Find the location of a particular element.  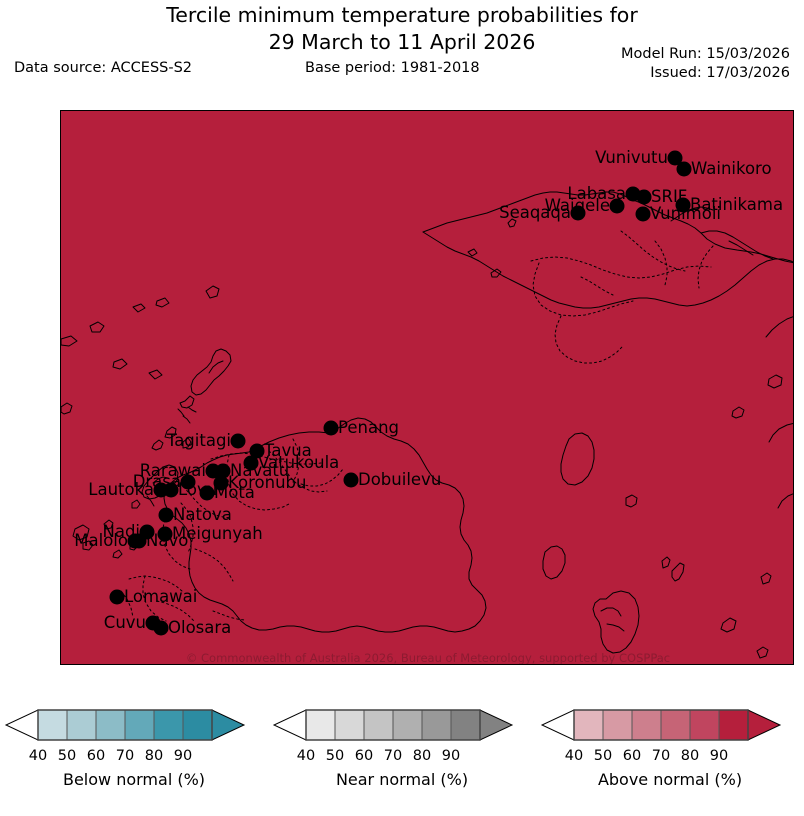

station-label: Koronubu is located at coordinates (267, 482).